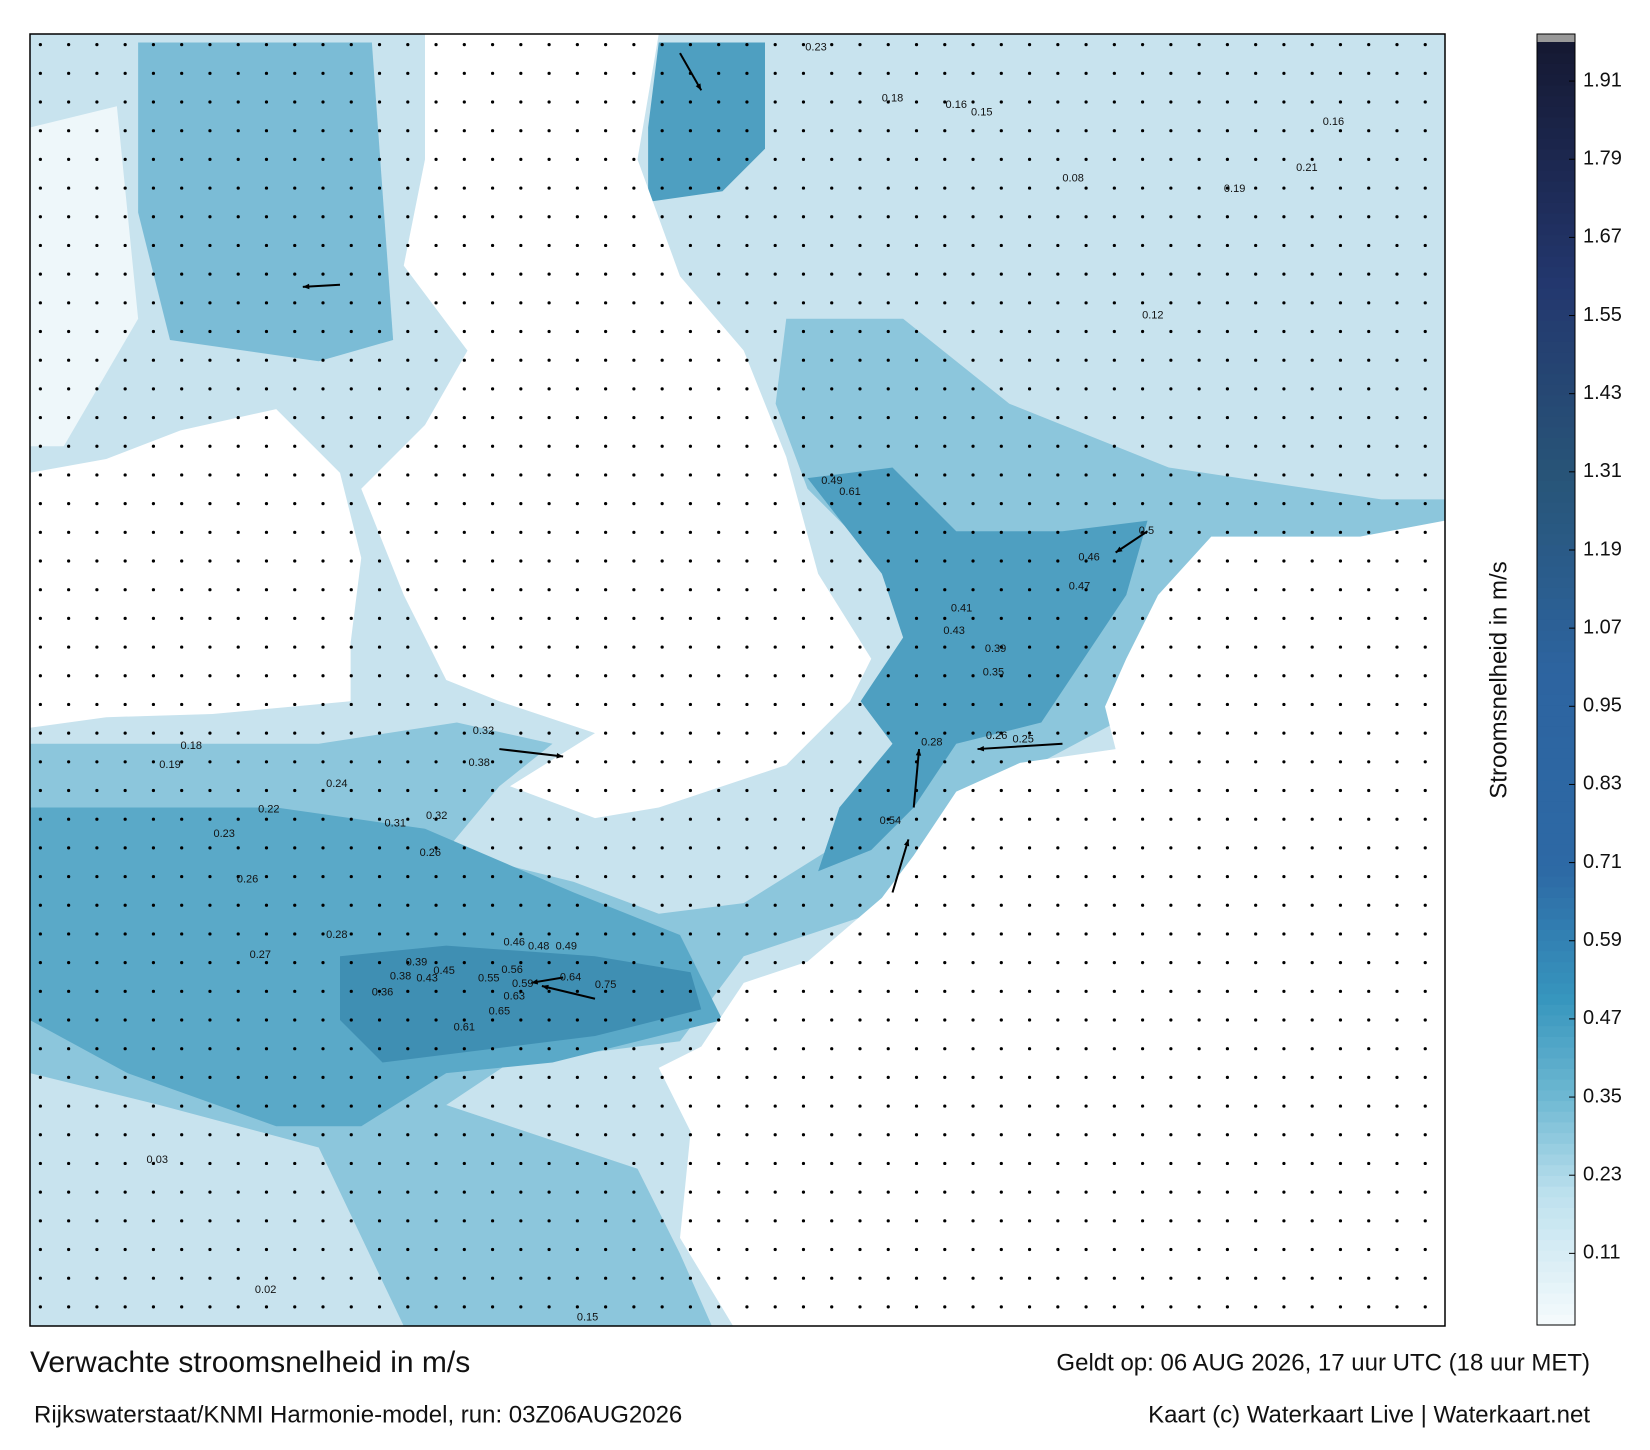 The image size is (1650, 1450). What do you see at coordinates (1556, 1063) in the screenshot?
I see `colorbar-segment` at bounding box center [1556, 1063].